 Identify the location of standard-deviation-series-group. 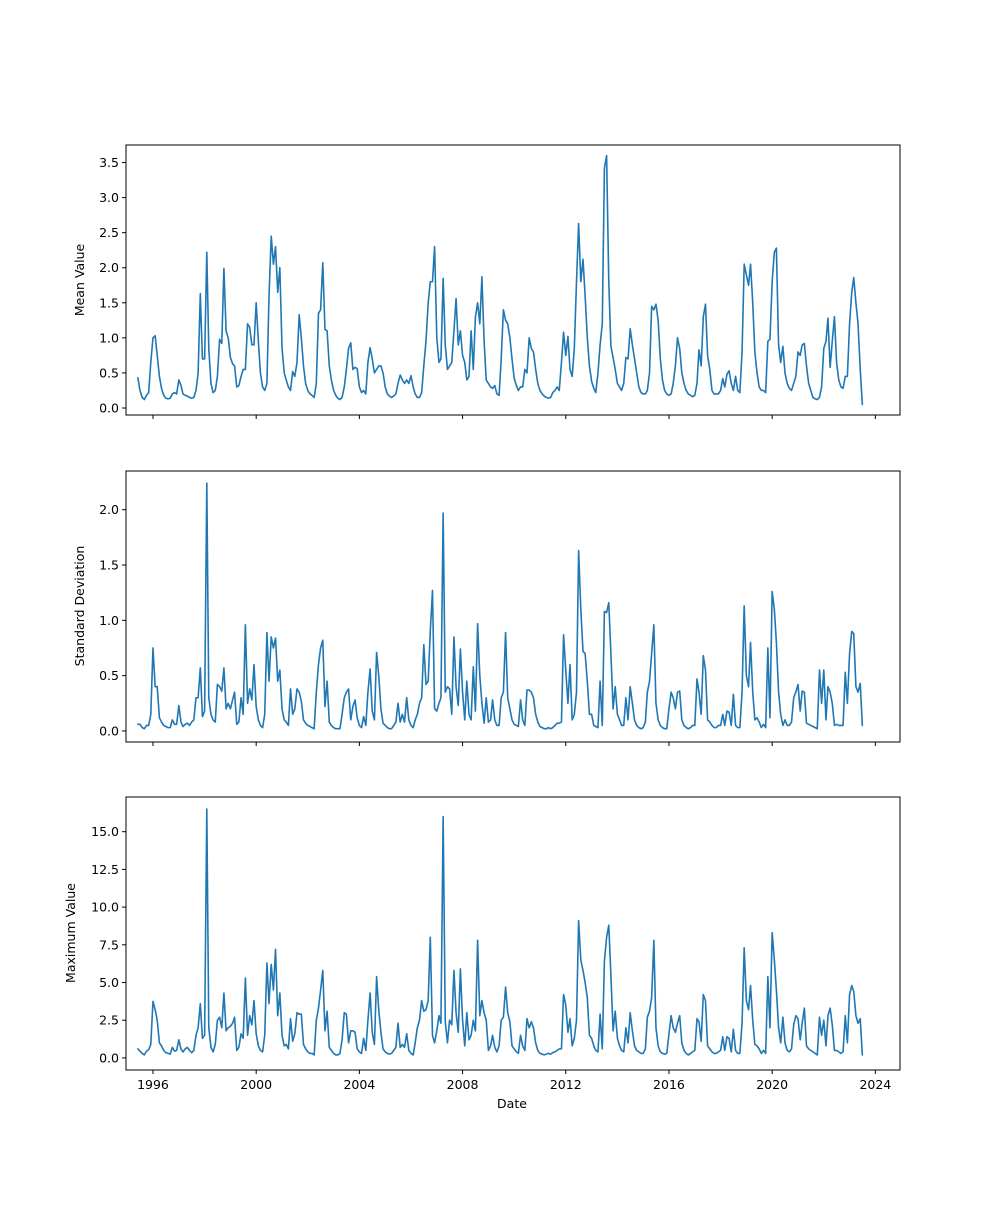
(500, 606).